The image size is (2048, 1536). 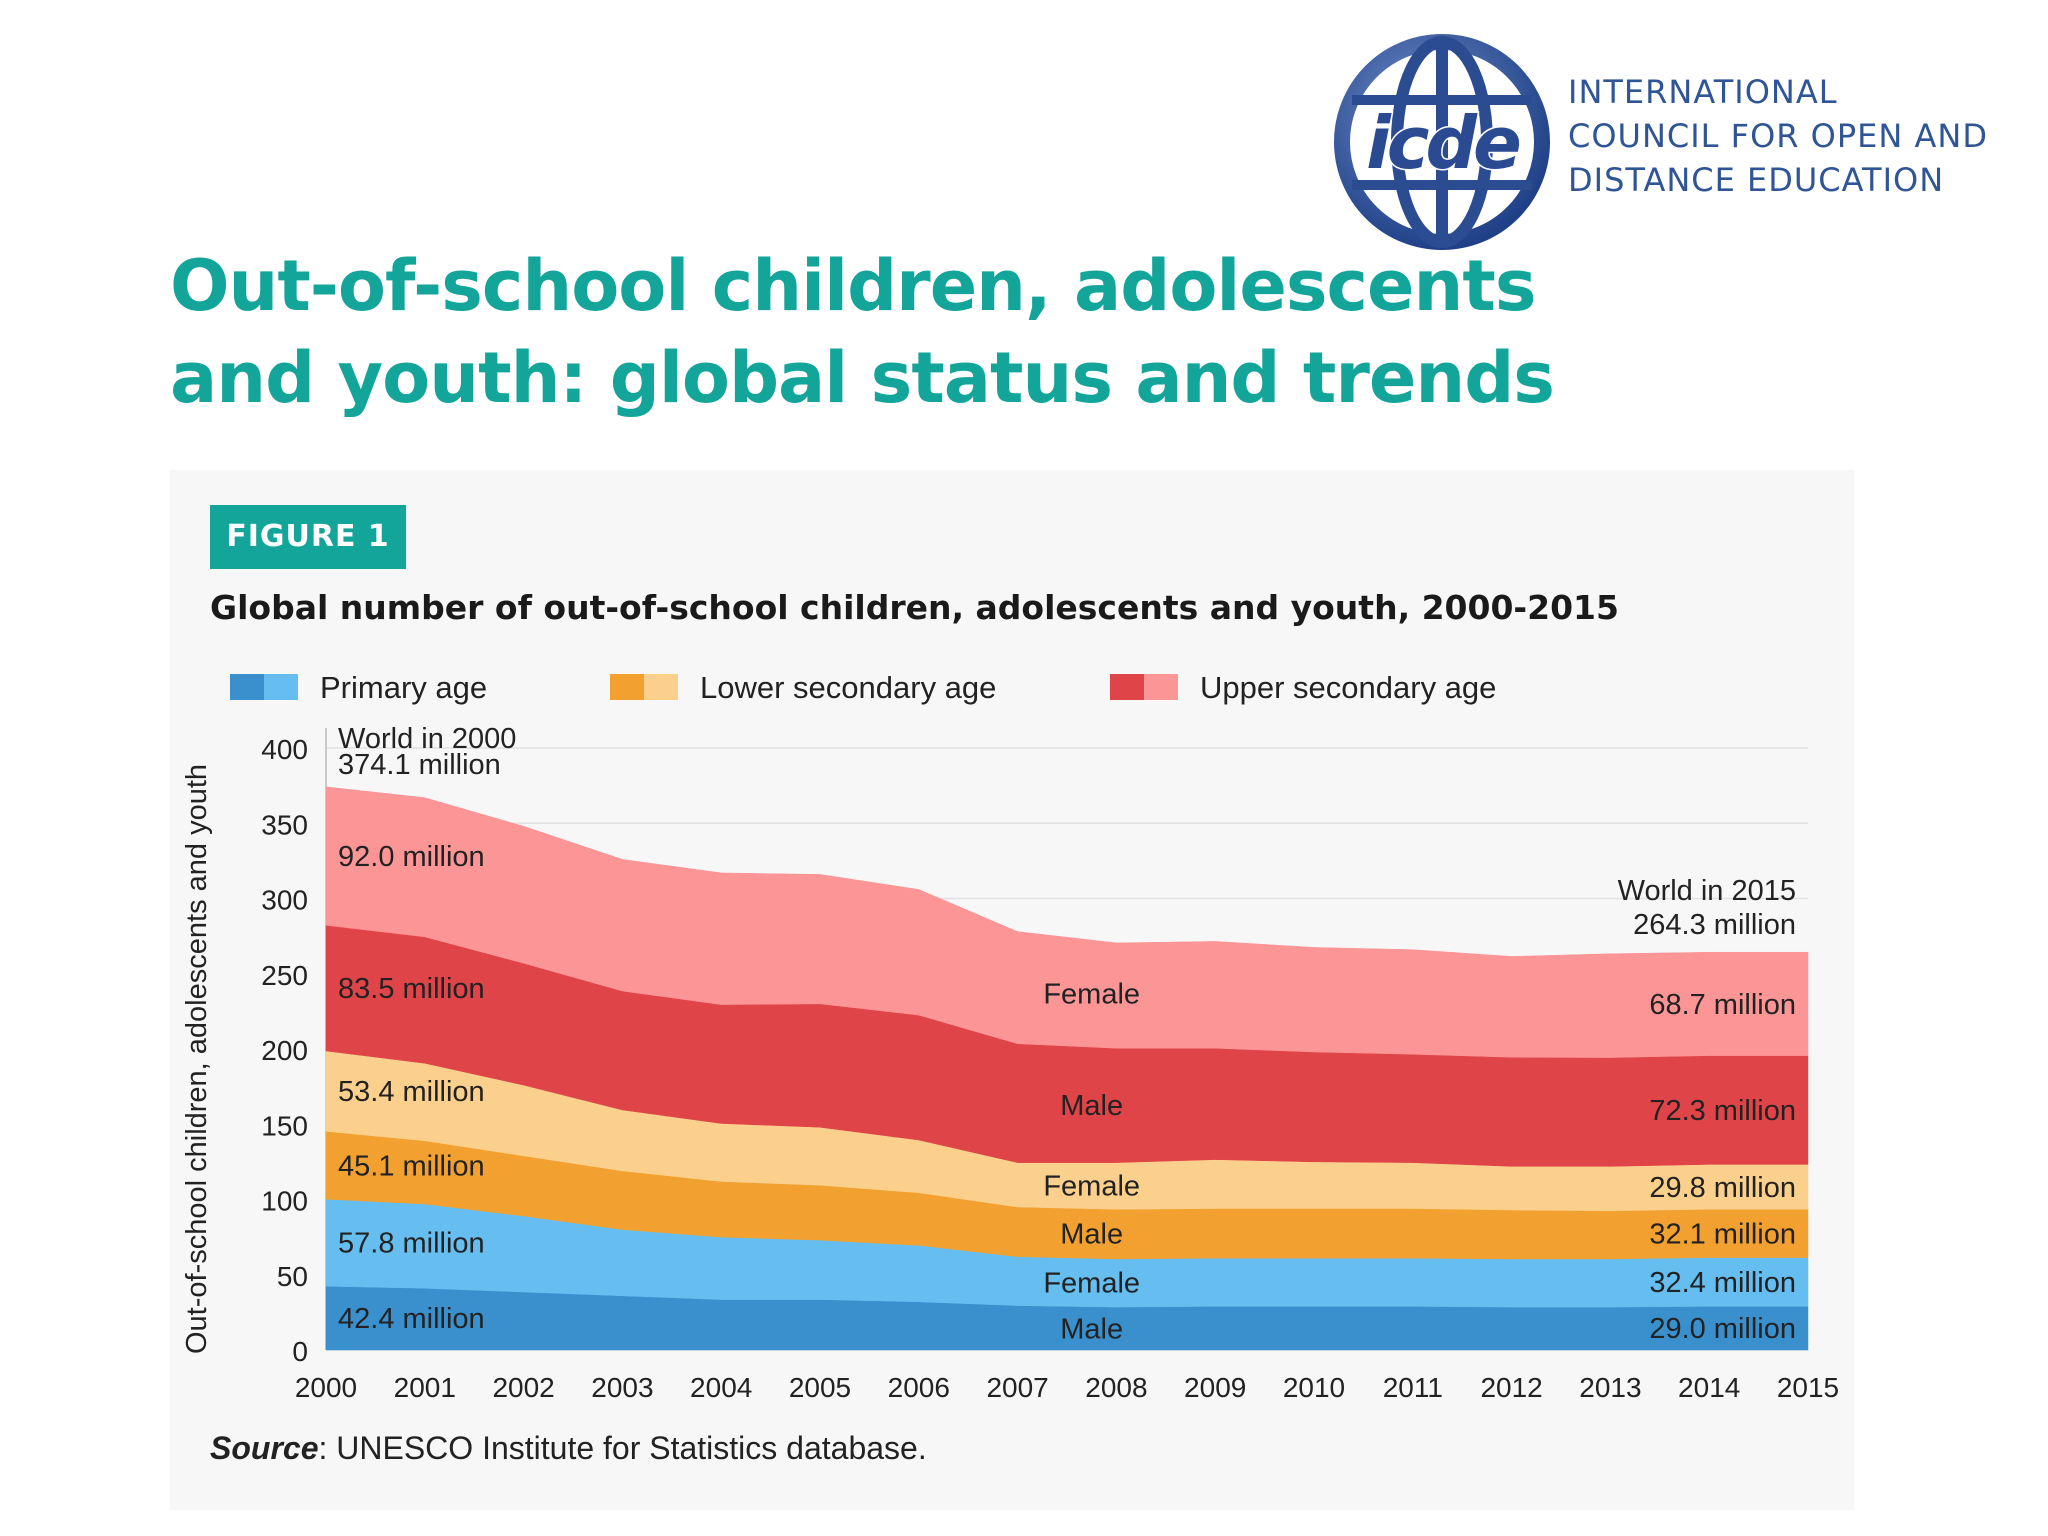 I want to click on y-tick-label: 100, so click(x=284, y=1201).